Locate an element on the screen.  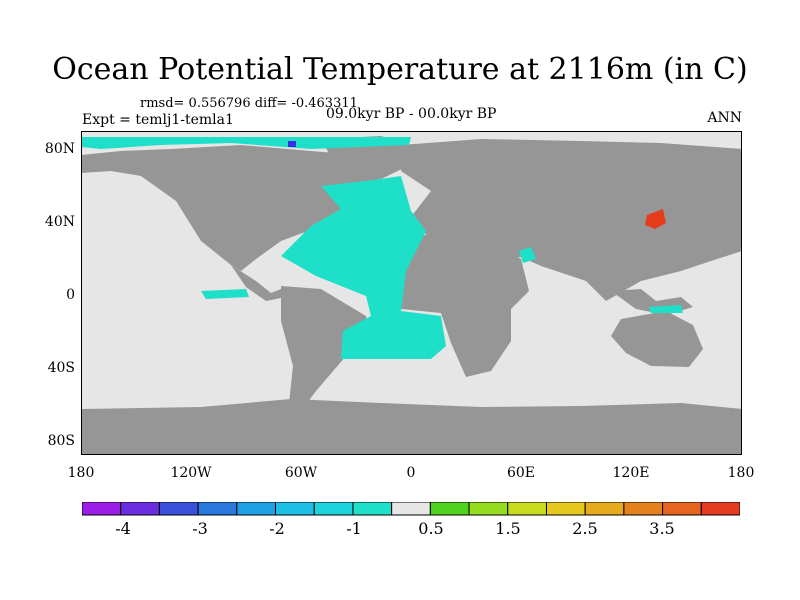
stats-text: rmsd= 0.556796 diff= -0.463311 is located at coordinates (249, 103).